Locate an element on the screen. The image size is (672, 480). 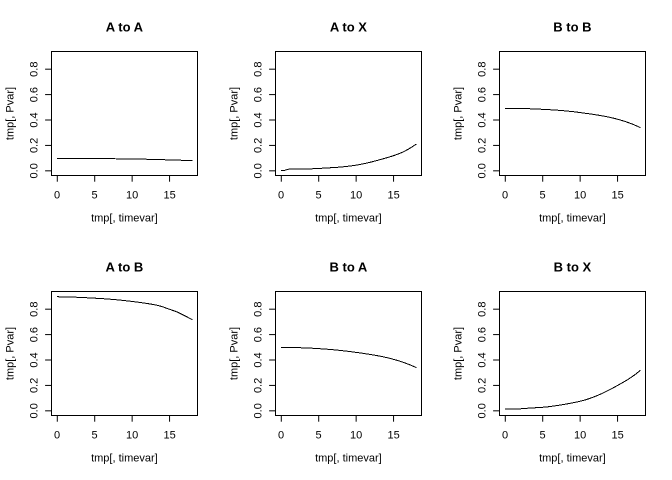
svg-text: A to A is located at coordinates (125, 27).